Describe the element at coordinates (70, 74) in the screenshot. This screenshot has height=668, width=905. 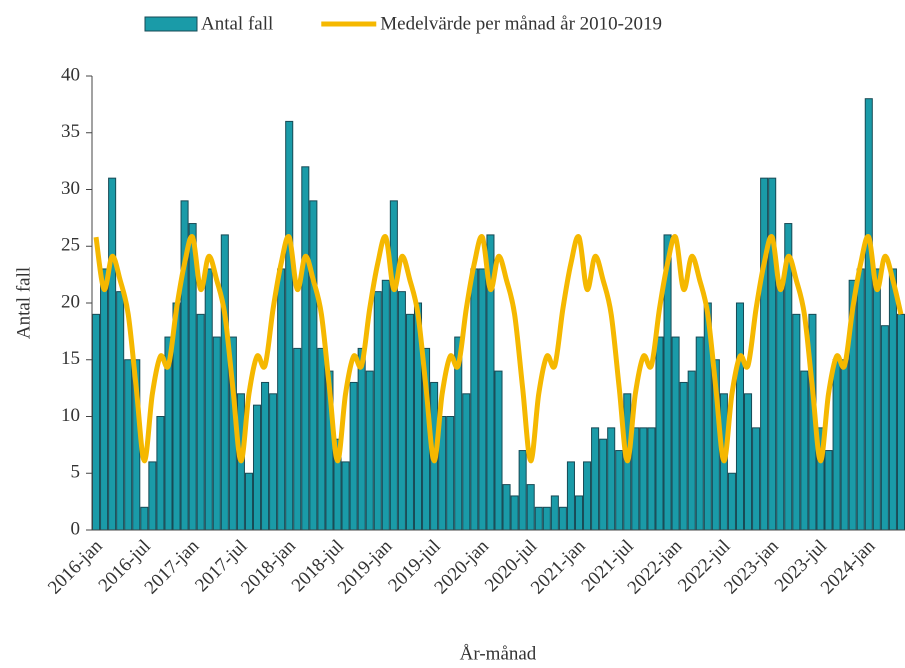
I see `y-tick-label: 40` at that location.